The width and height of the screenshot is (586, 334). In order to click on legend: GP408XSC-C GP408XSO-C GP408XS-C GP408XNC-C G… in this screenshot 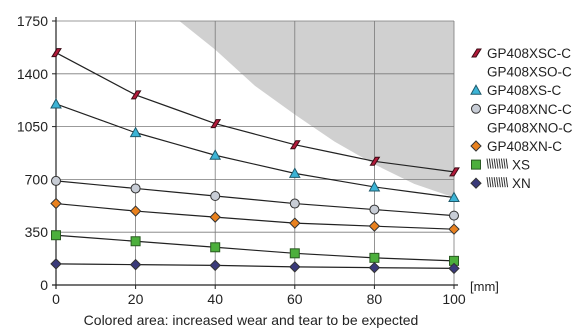, I will do `click(521, 118)`.